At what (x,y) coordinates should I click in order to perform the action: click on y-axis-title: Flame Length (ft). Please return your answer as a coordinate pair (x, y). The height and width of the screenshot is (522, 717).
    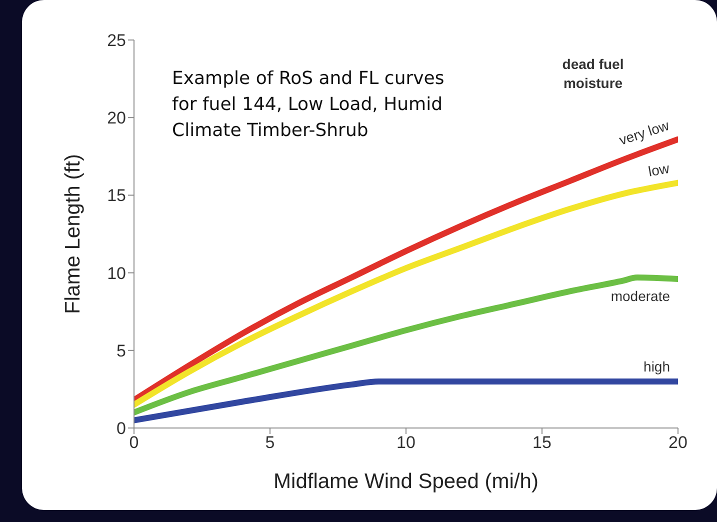
    Looking at the image, I should click on (72, 234).